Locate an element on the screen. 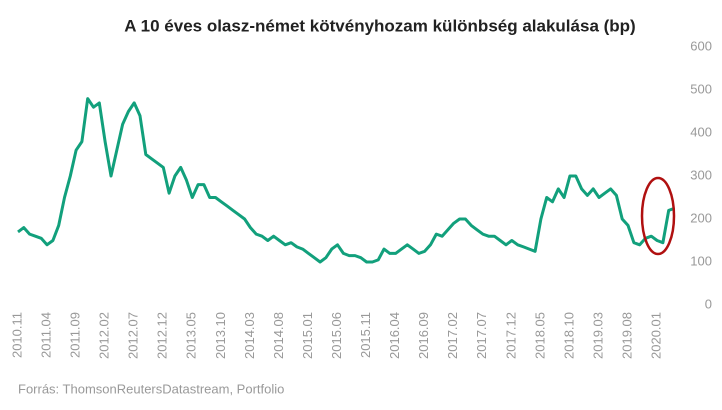 Image resolution: width=722 pixels, height=410 pixels. x-tick-label: 2019.03 is located at coordinates (597, 335).